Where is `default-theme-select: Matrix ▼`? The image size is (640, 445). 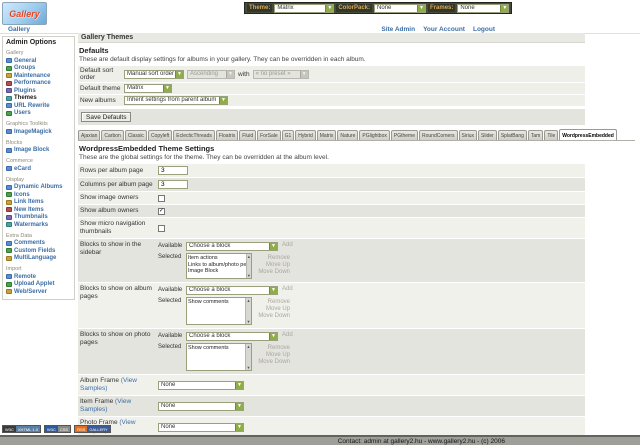
default-theme-select: Matrix ▼ is located at coordinates (148, 88).